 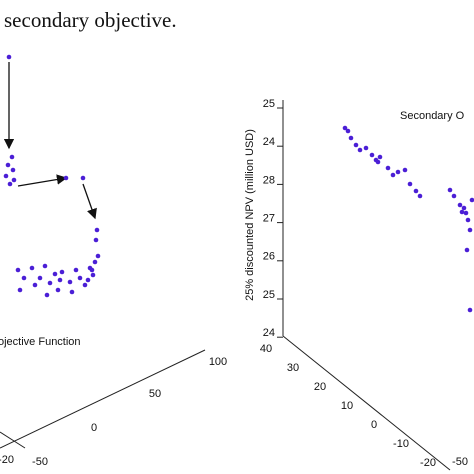 I want to click on tick-label: 100, so click(x=218, y=362).